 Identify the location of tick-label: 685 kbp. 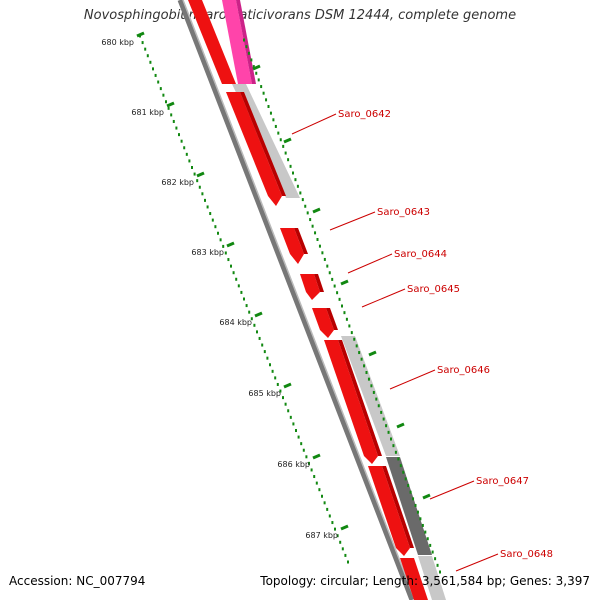
(264, 393).